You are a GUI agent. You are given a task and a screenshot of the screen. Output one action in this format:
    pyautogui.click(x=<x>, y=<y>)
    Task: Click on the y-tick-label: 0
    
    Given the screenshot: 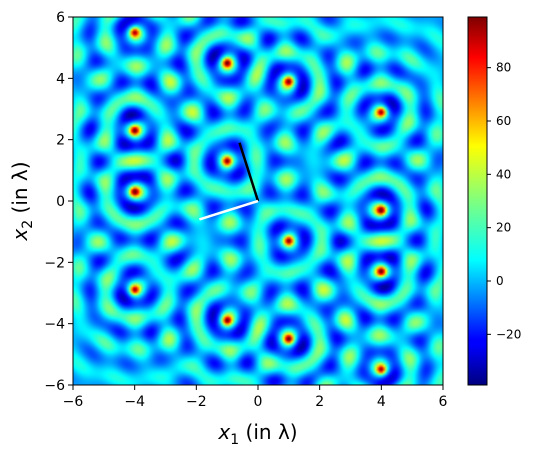 What is the action you would take?
    pyautogui.click(x=60, y=202)
    